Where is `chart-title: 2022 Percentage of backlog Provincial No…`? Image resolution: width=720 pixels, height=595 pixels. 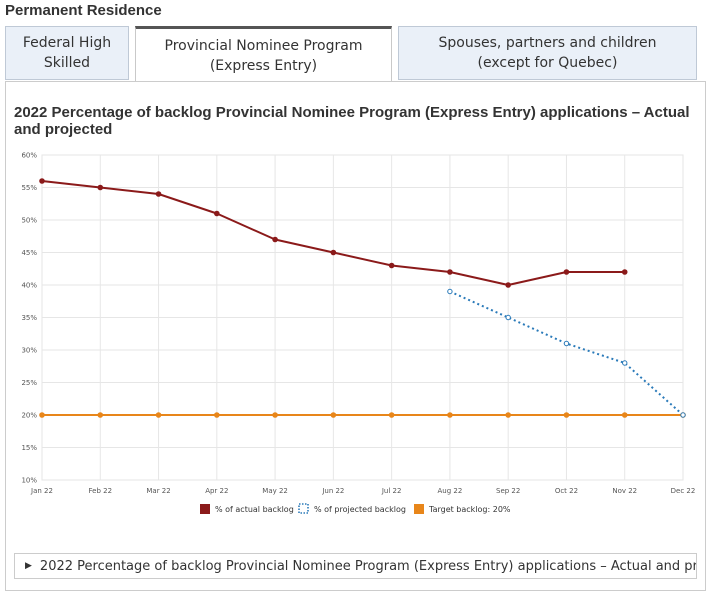
chart-title: 2022 Percentage of backlog Provincial No… is located at coordinates (352, 121).